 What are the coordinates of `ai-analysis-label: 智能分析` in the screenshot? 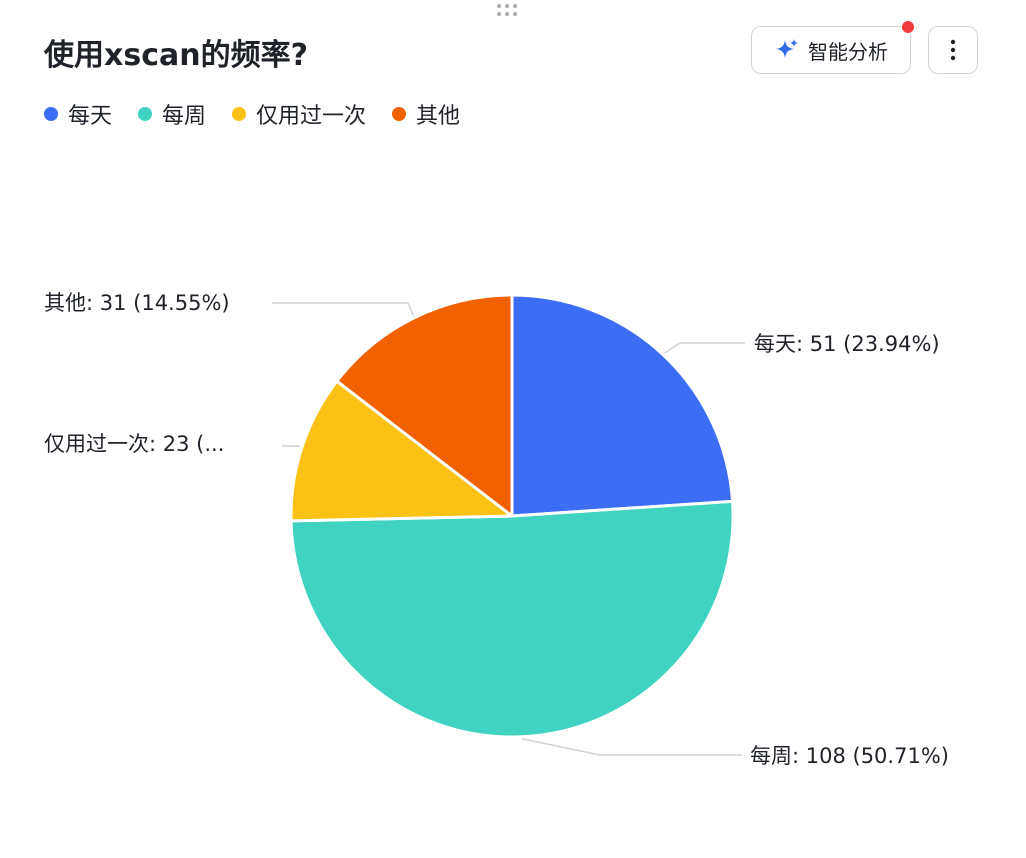 It's located at (848, 51).